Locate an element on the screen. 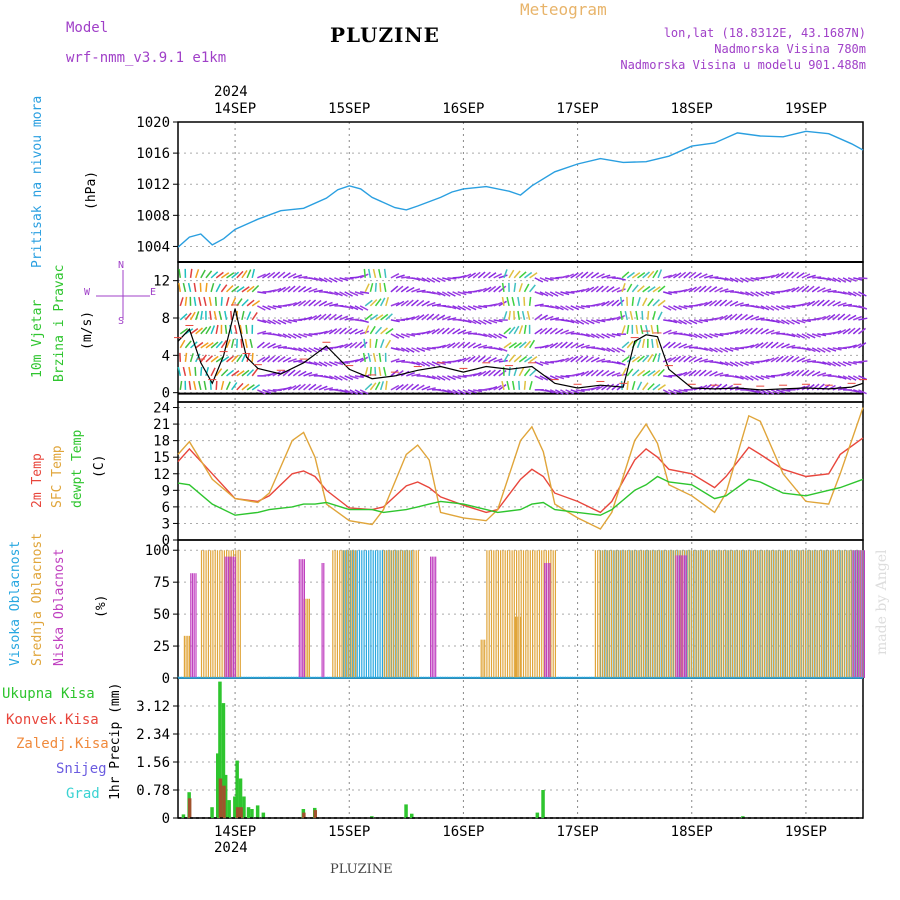 The height and width of the screenshot is (900, 900). cloud-tick-label: 100 is located at coordinates (157, 551).